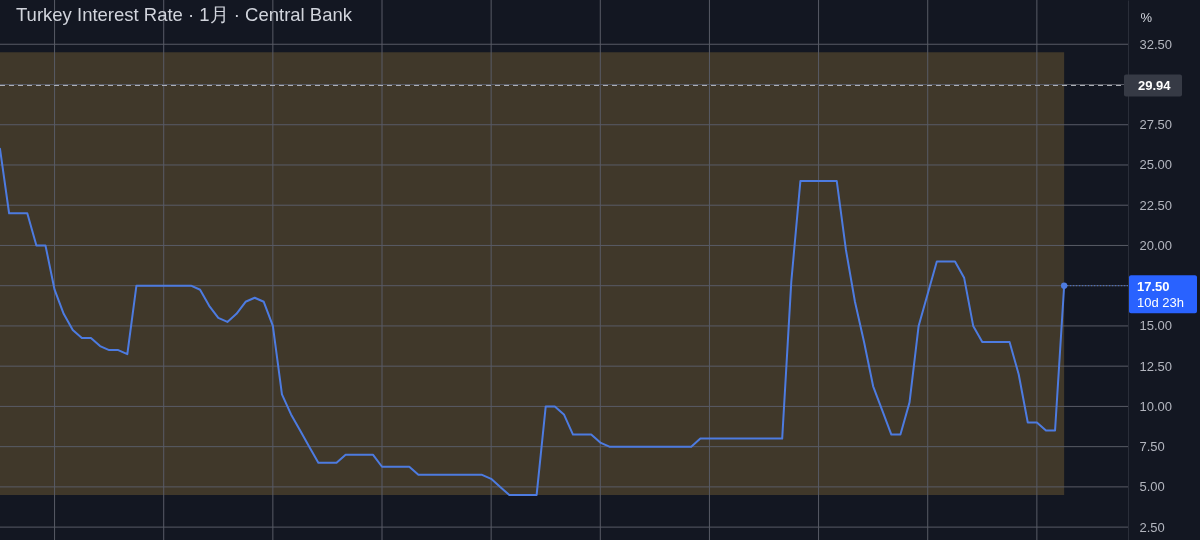 Image resolution: width=1200 pixels, height=540 pixels. I want to click on text: 17.50, so click(1153, 287).